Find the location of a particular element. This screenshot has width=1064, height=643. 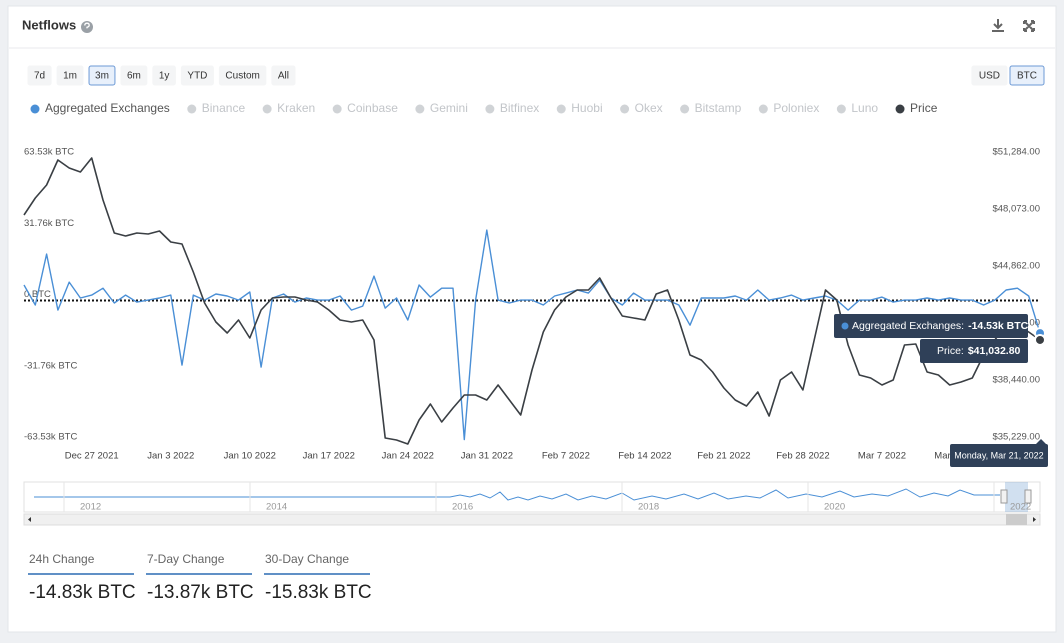

scrollbar-track is located at coordinates (532, 519).